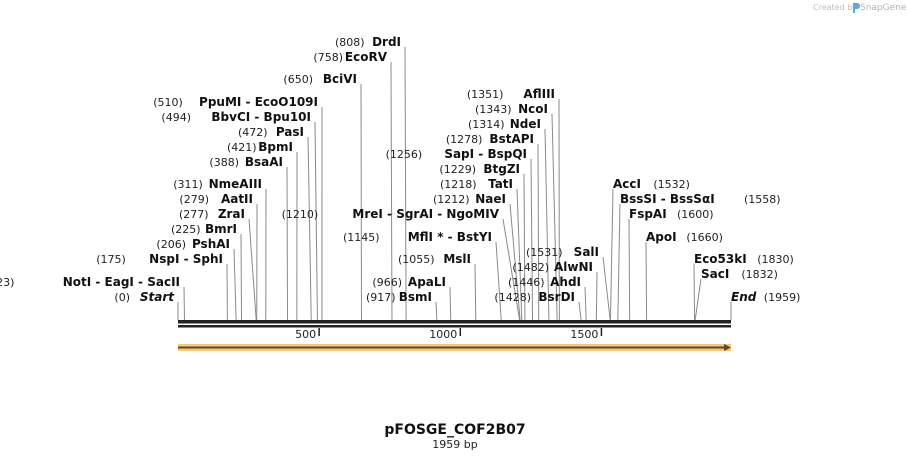  I want to click on enzyme-site: BbvCI - Bpu10I (494), so click(239, 215).